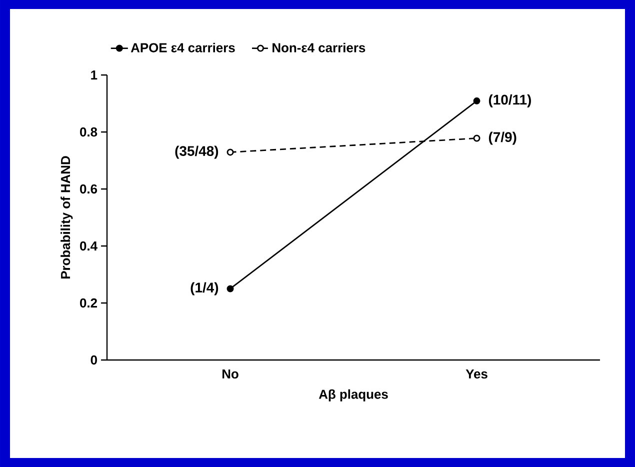  Describe the element at coordinates (204, 289) in the screenshot. I see `data-label: (1/4)` at that location.